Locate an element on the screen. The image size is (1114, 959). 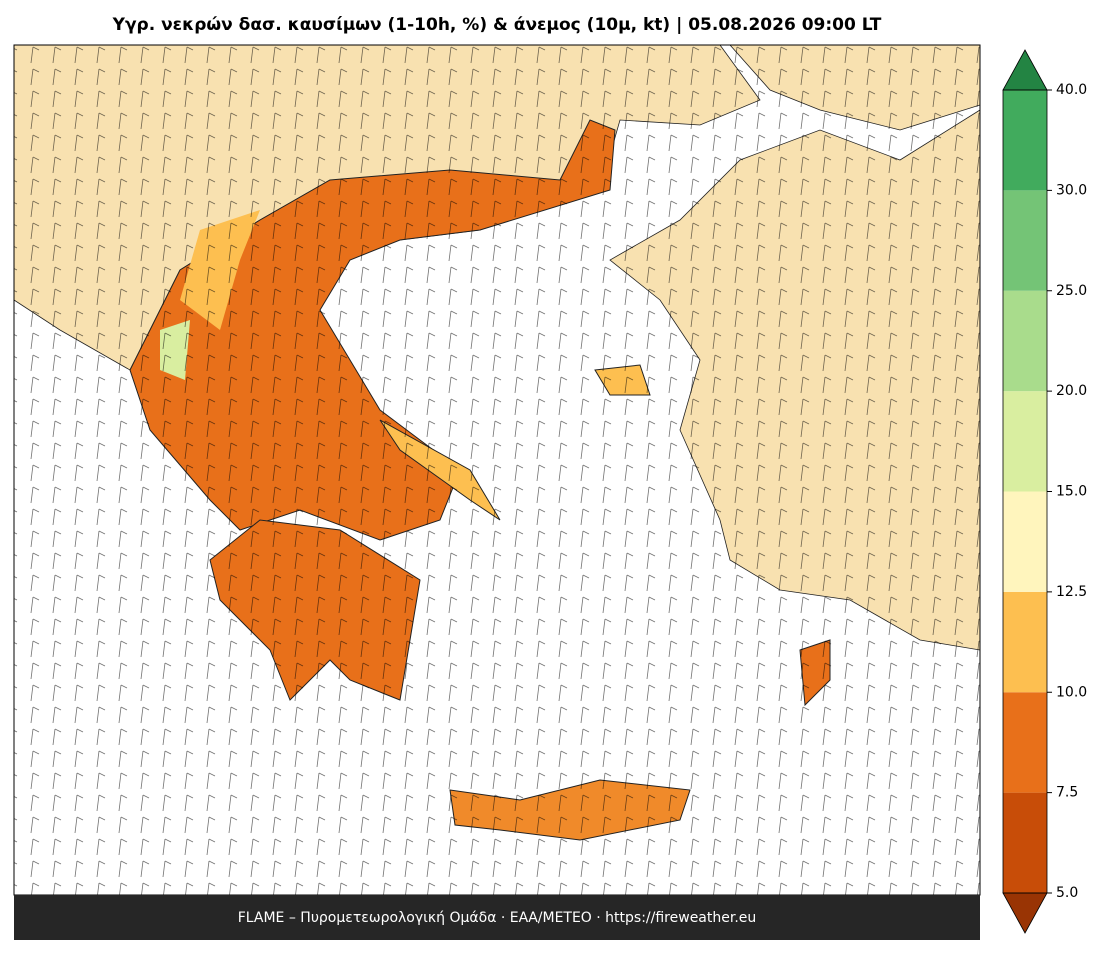
colorbar-tick-label: 5.0 is located at coordinates (1067, 893).